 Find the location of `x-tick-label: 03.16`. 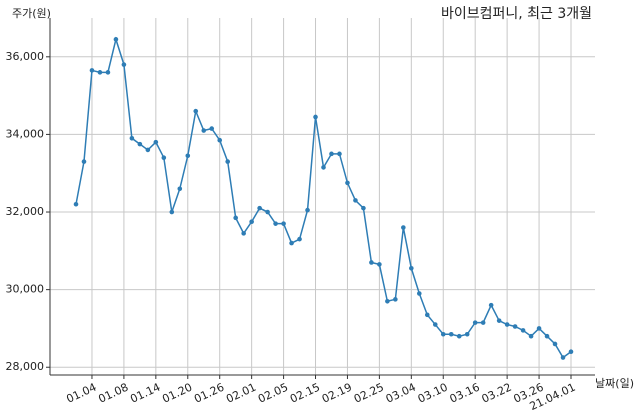

x-tick-label: 03.16 is located at coordinates (465, 393).